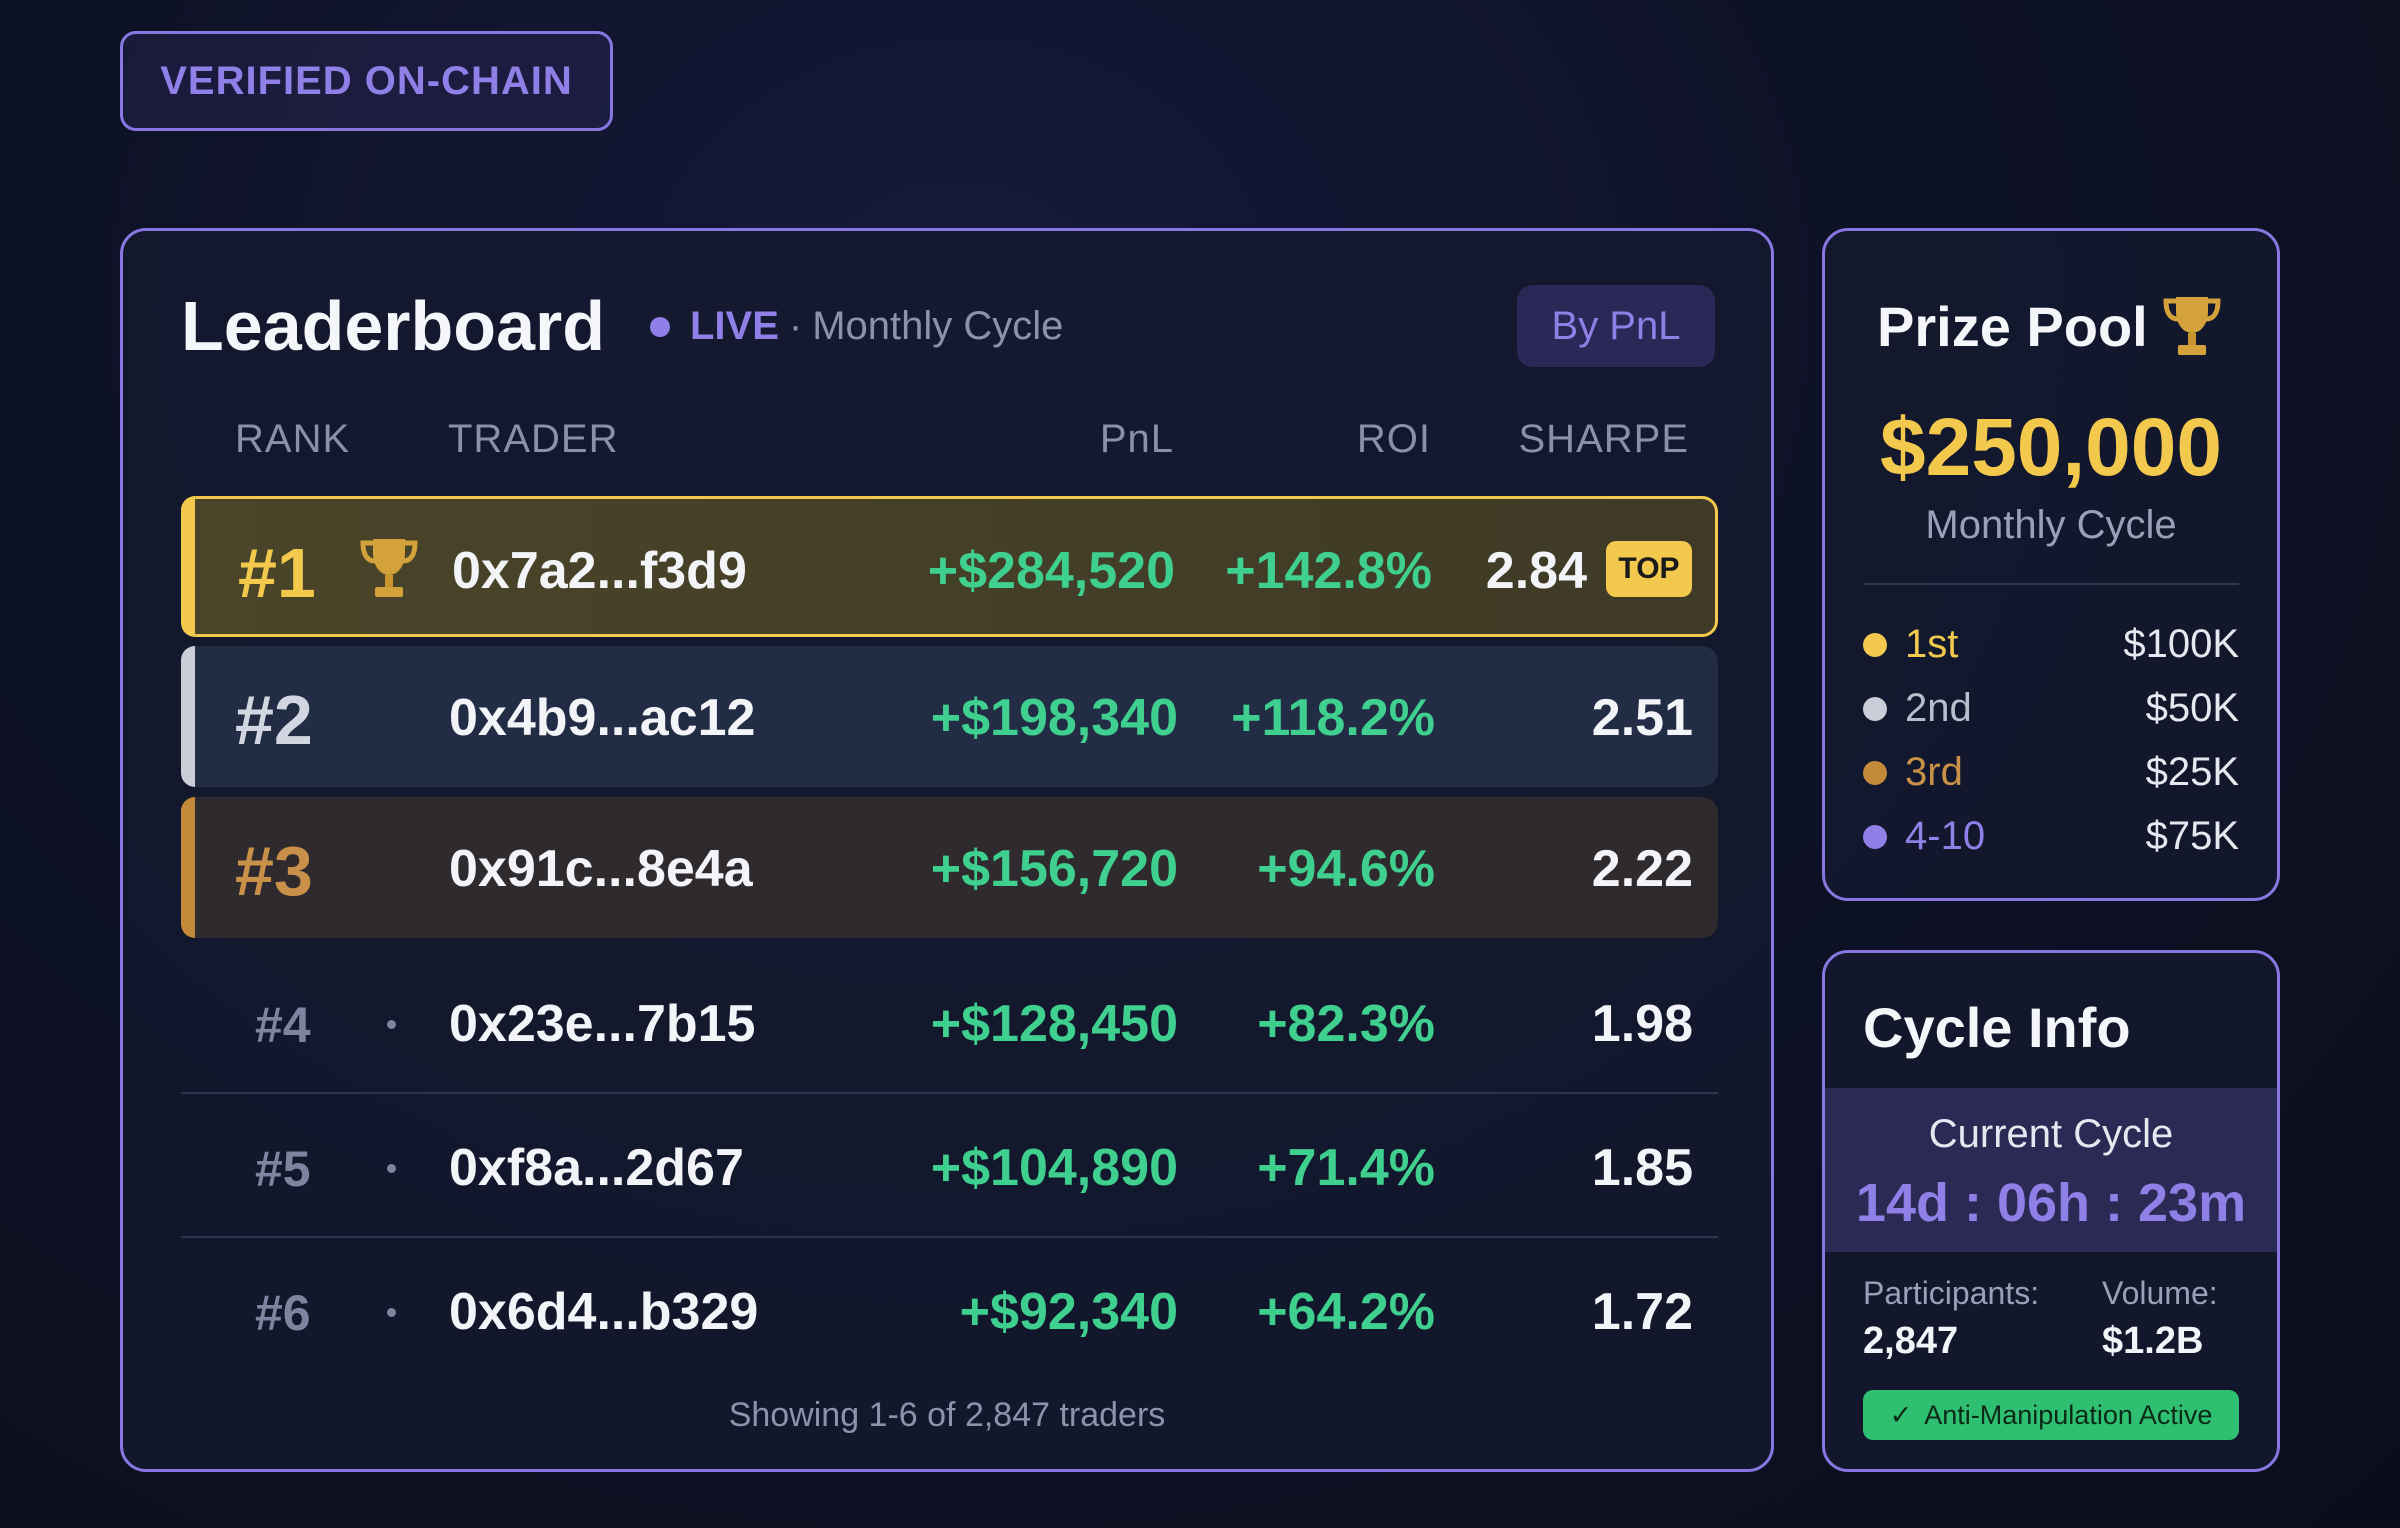 This screenshot has width=2400, height=1528. I want to click on roi-value: +94.6%, so click(1346, 869).